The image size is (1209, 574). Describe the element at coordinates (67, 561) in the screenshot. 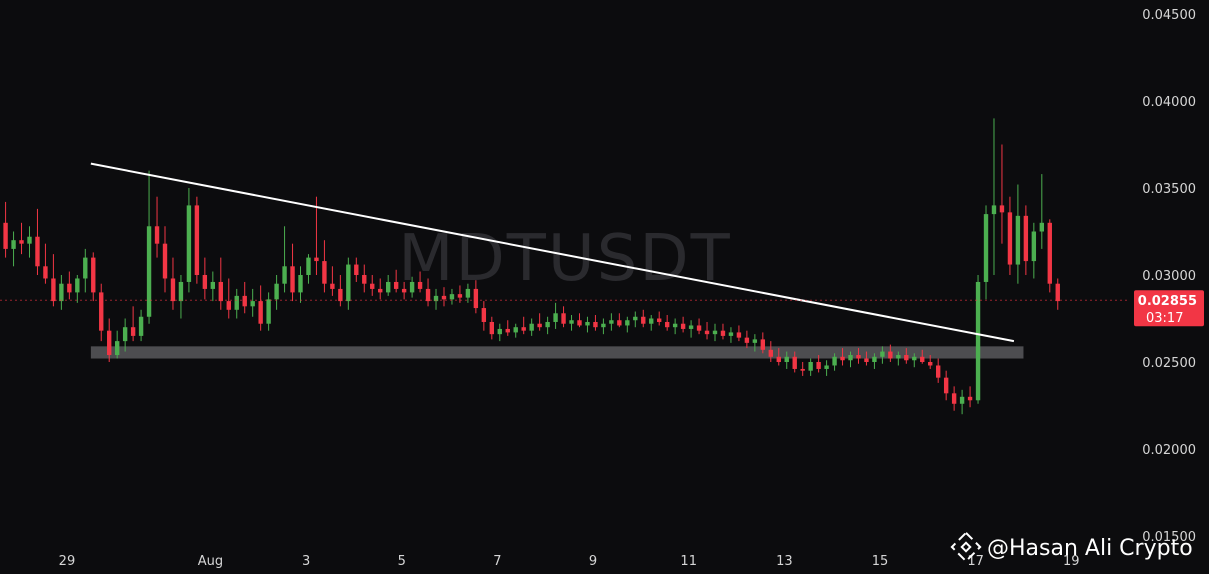

I see `x-tick-label: 29` at that location.